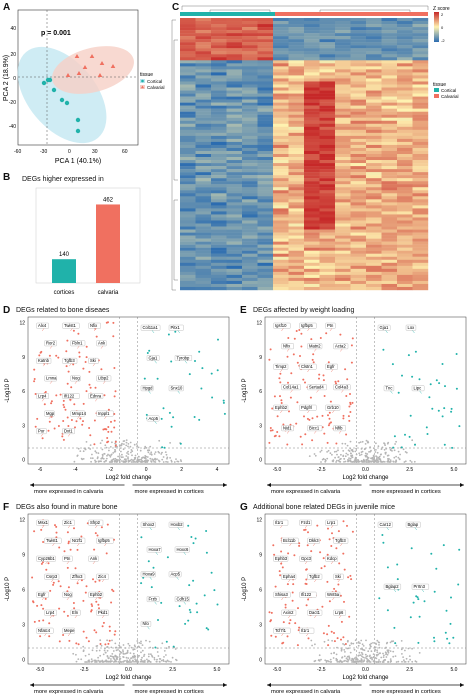  I want to click on arrow-label-calvaria: more expressed in calvaria, so click(69, 692).